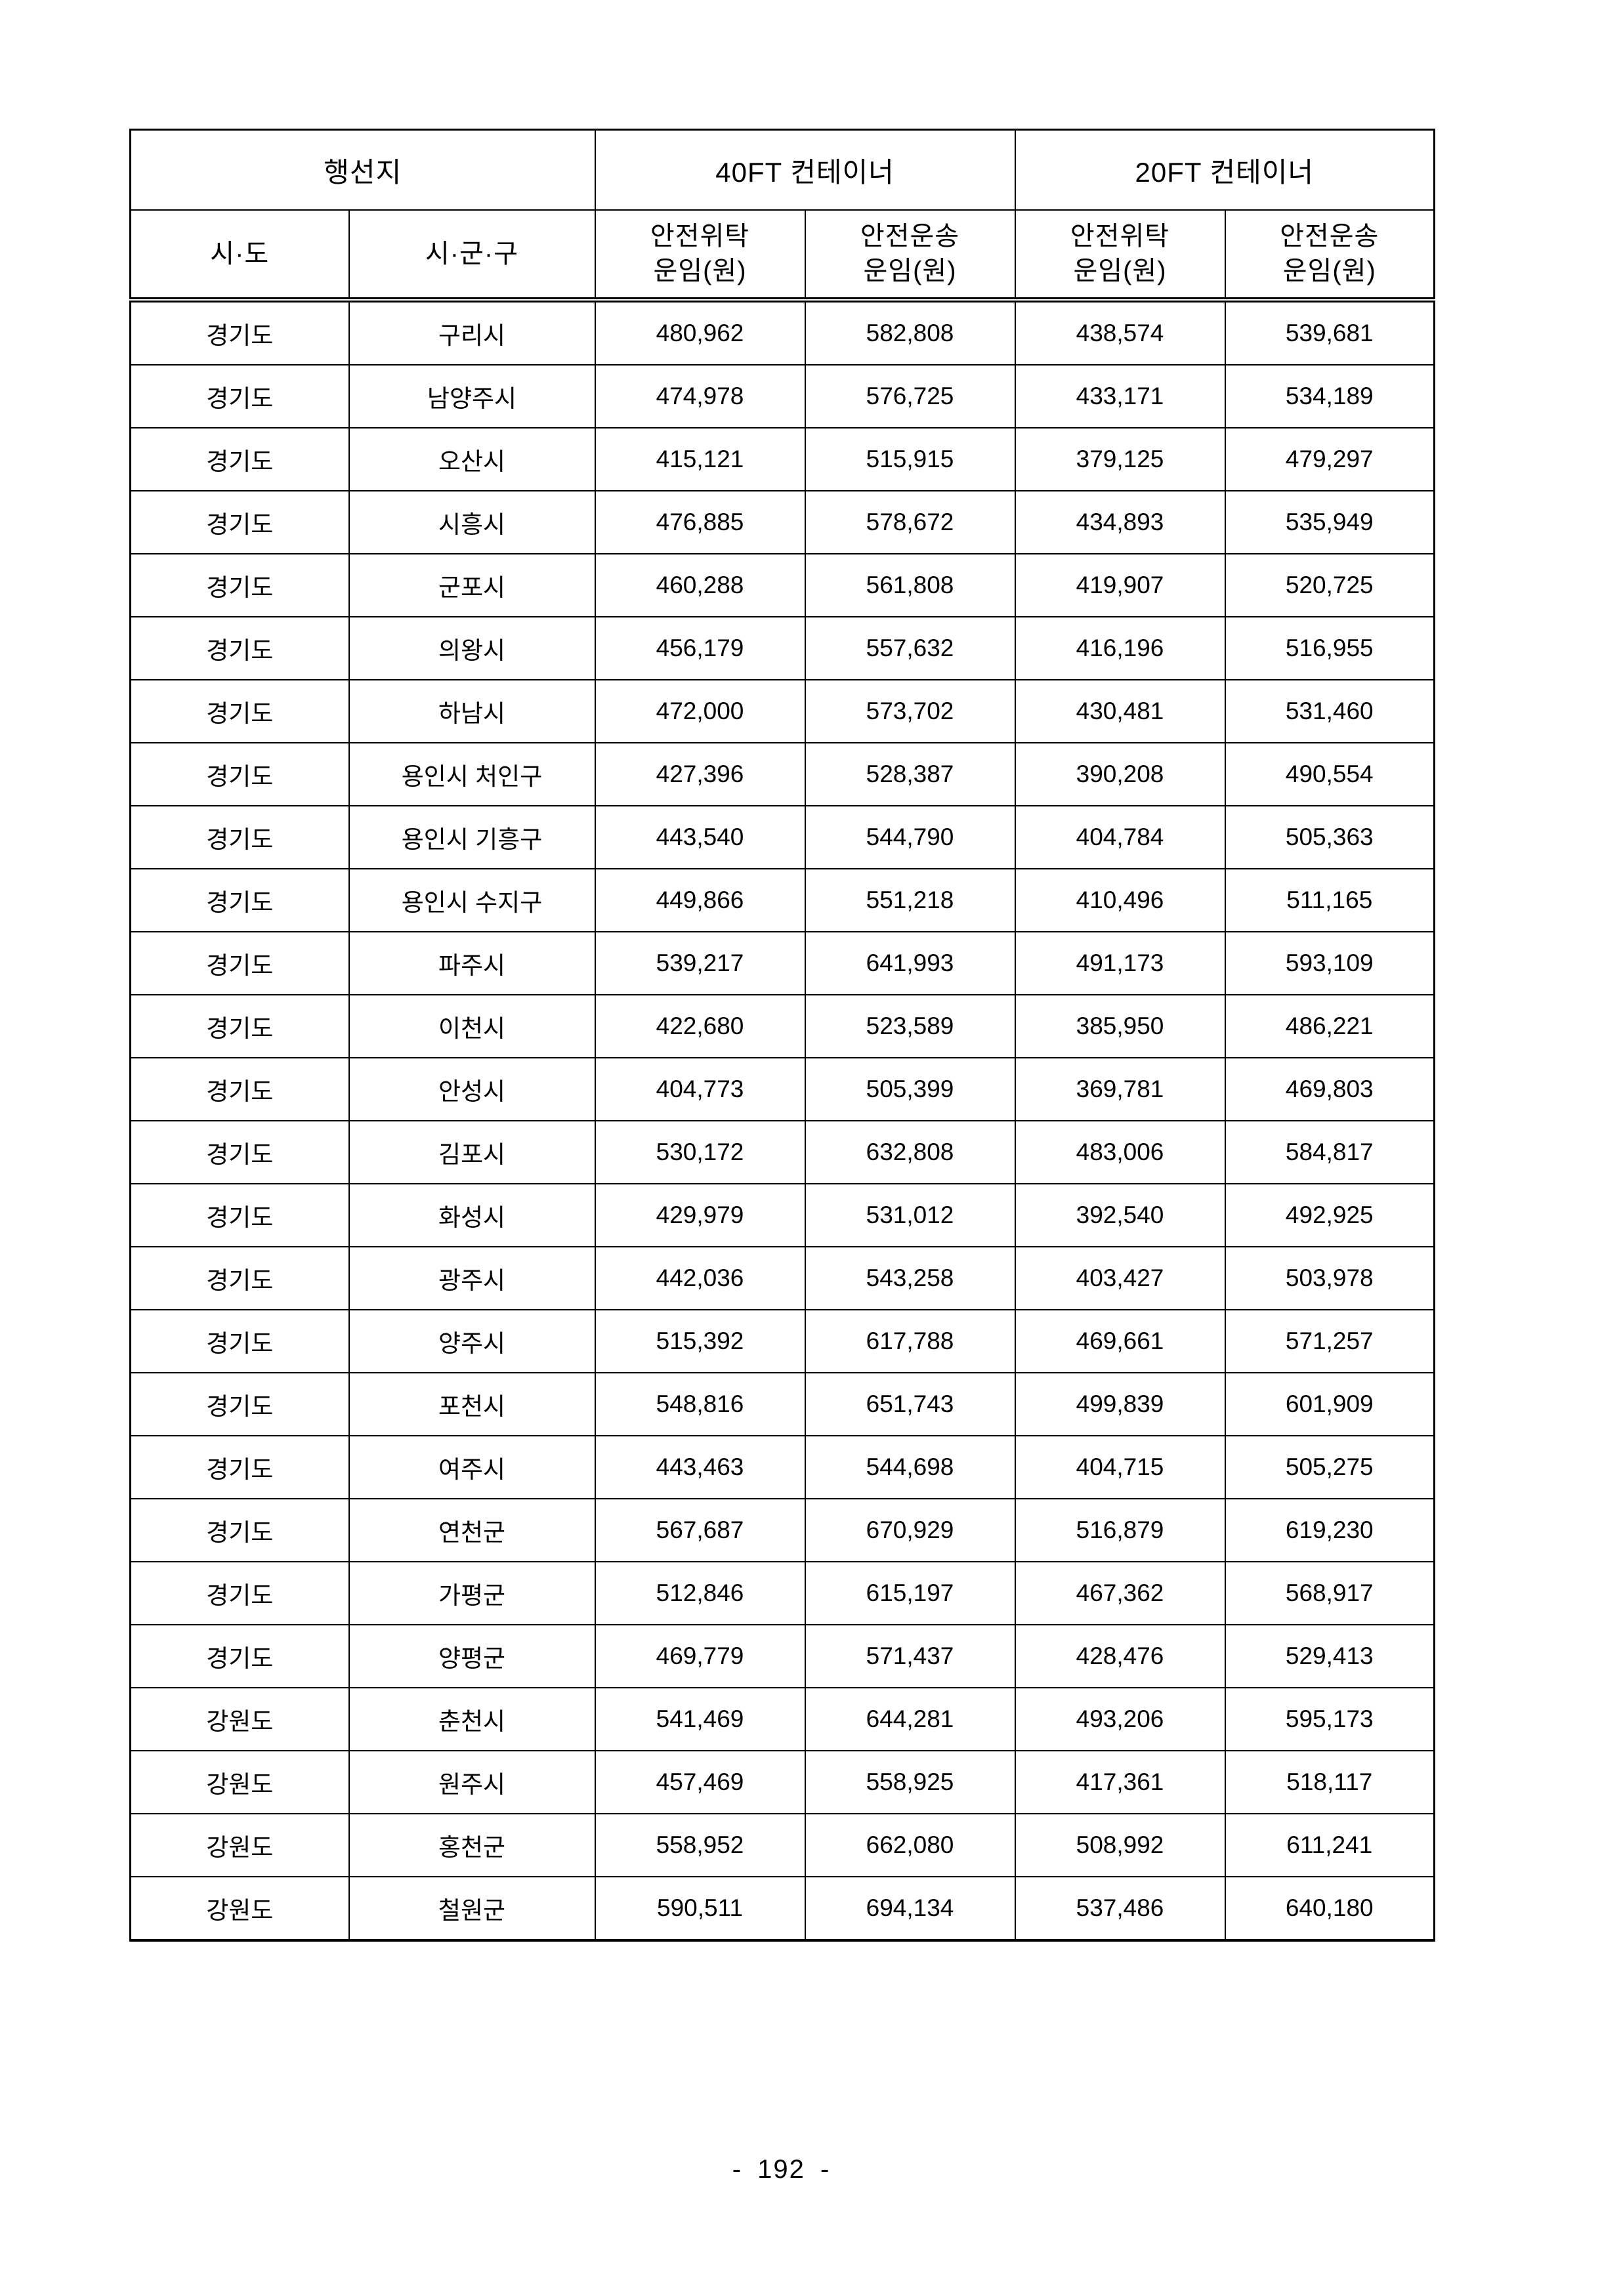  I want to click on cell-sigungu: 포천시, so click(472, 1404).